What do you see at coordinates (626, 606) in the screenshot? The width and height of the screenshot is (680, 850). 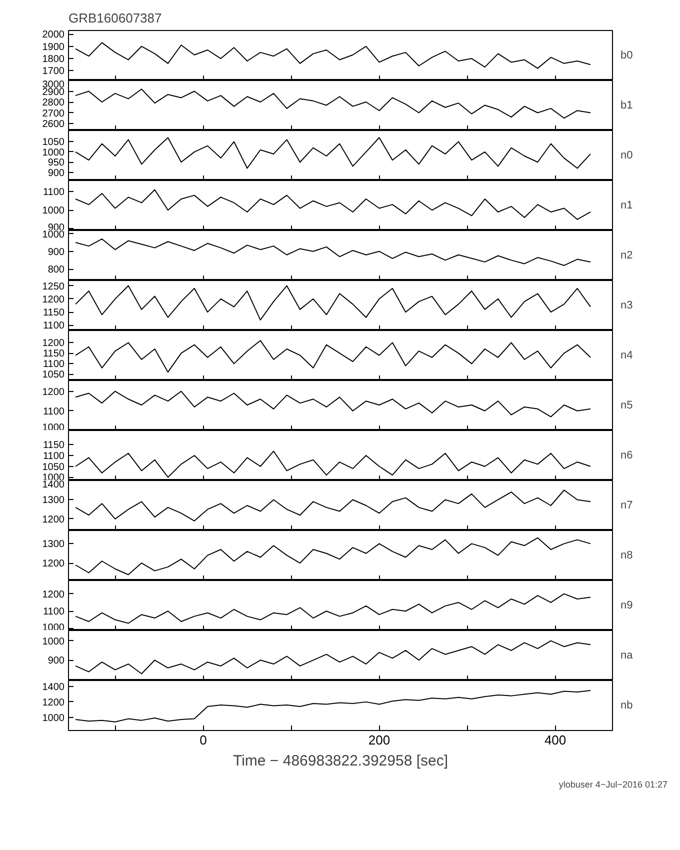 I see `text: n9` at bounding box center [626, 606].